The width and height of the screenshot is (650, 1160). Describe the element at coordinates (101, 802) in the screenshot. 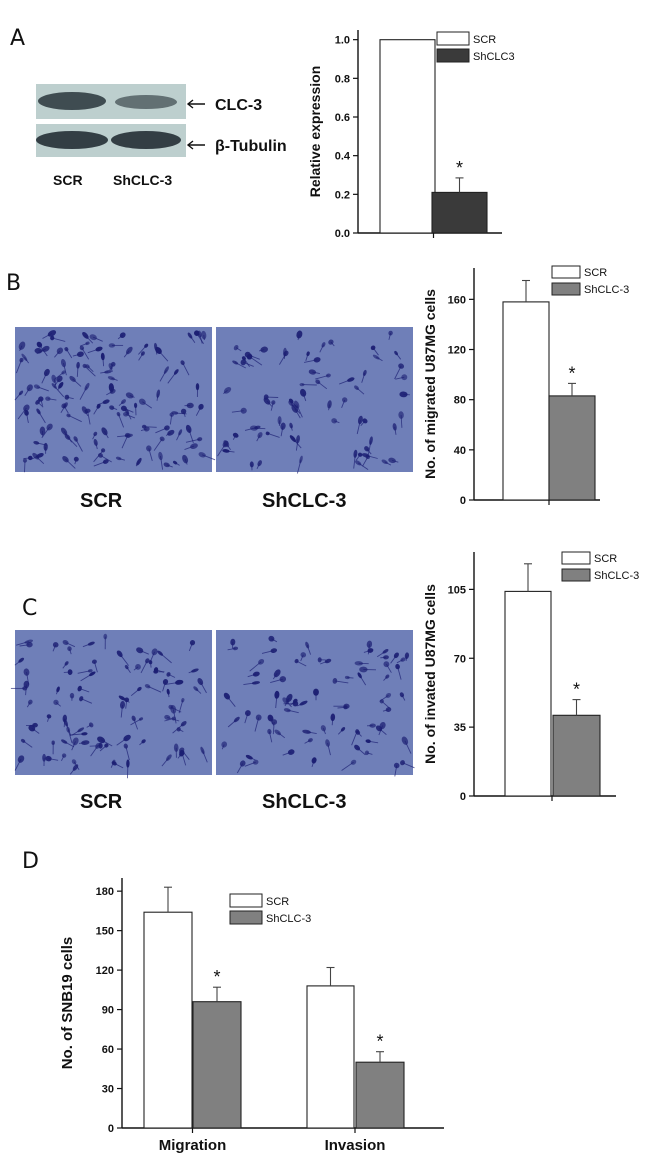

I see `micrograph-label-c-scr: SCR` at that location.